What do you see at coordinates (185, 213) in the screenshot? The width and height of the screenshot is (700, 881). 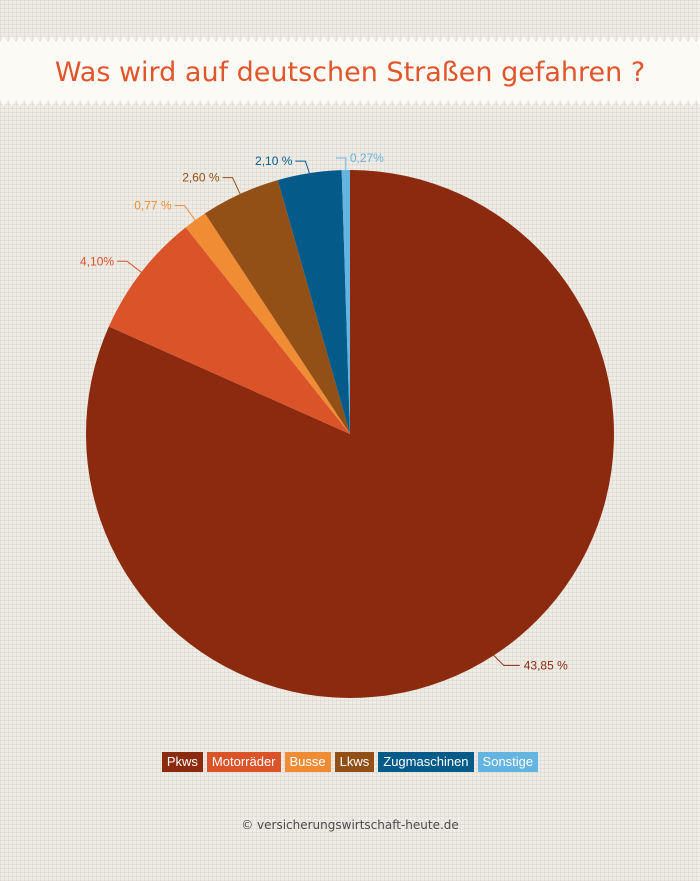 I see `leader-line-busse` at bounding box center [185, 213].